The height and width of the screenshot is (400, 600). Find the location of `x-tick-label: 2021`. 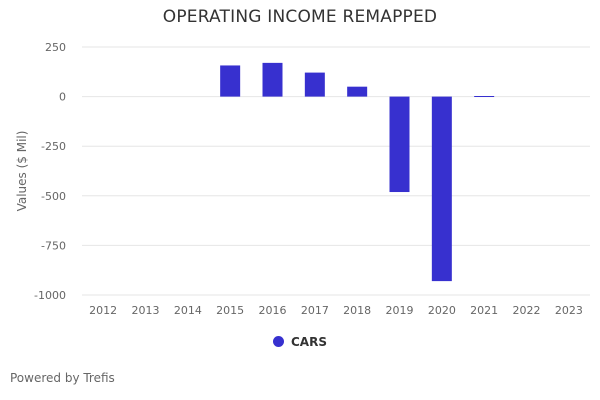

x-tick-label: 2021 is located at coordinates (484, 310).